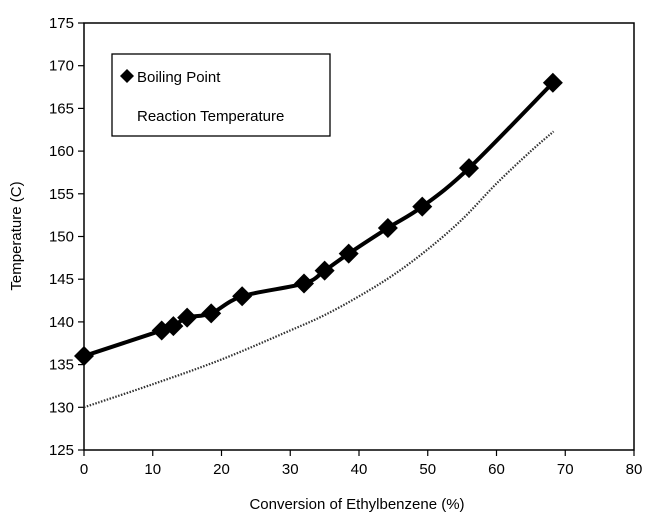 The width and height of the screenshot is (650, 517). I want to click on legend-boiling-point-label: Boiling Point, so click(179, 77).